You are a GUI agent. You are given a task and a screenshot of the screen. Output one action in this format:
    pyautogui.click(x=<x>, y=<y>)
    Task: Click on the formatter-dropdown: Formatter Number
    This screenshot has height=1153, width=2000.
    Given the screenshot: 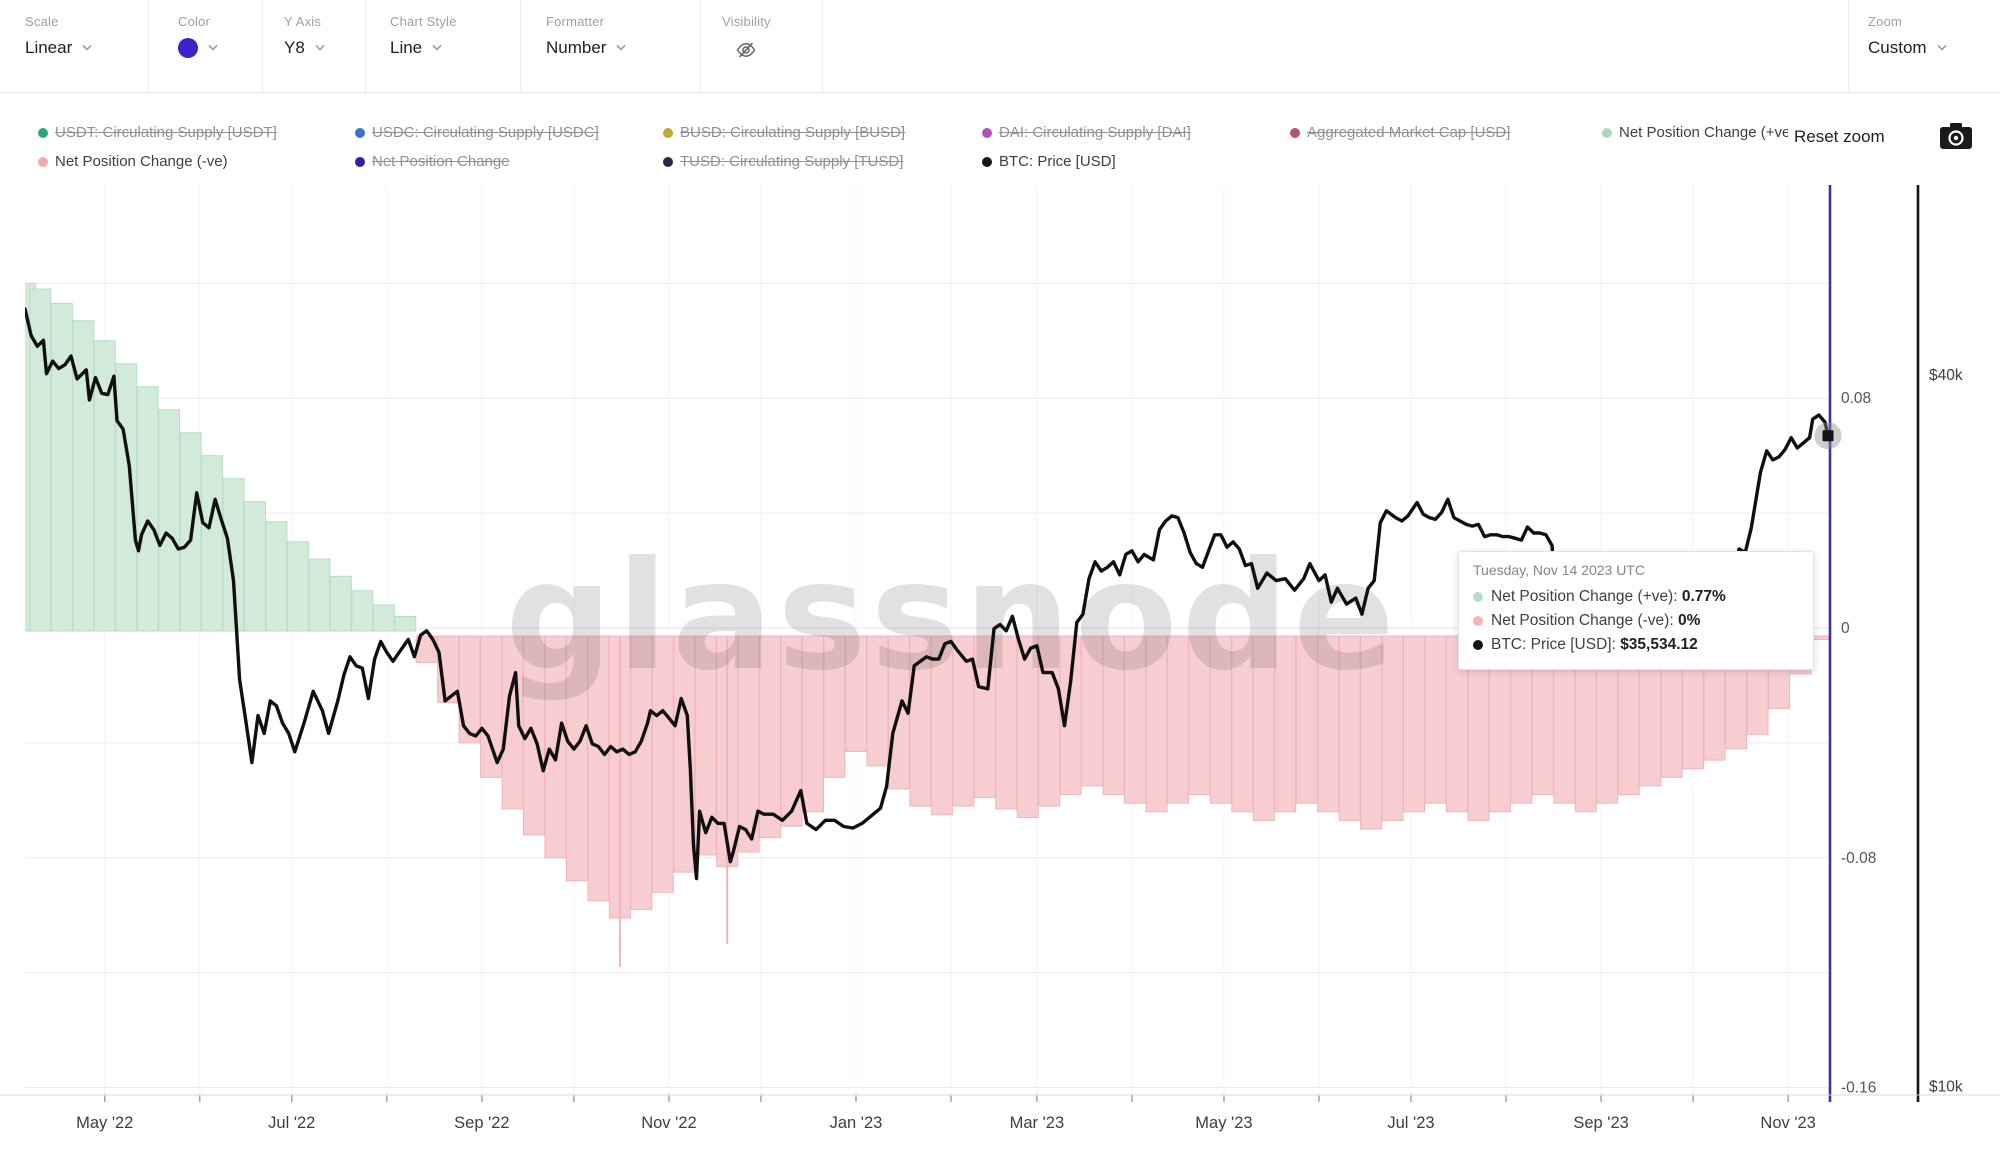 What is the action you would take?
    pyautogui.click(x=586, y=36)
    